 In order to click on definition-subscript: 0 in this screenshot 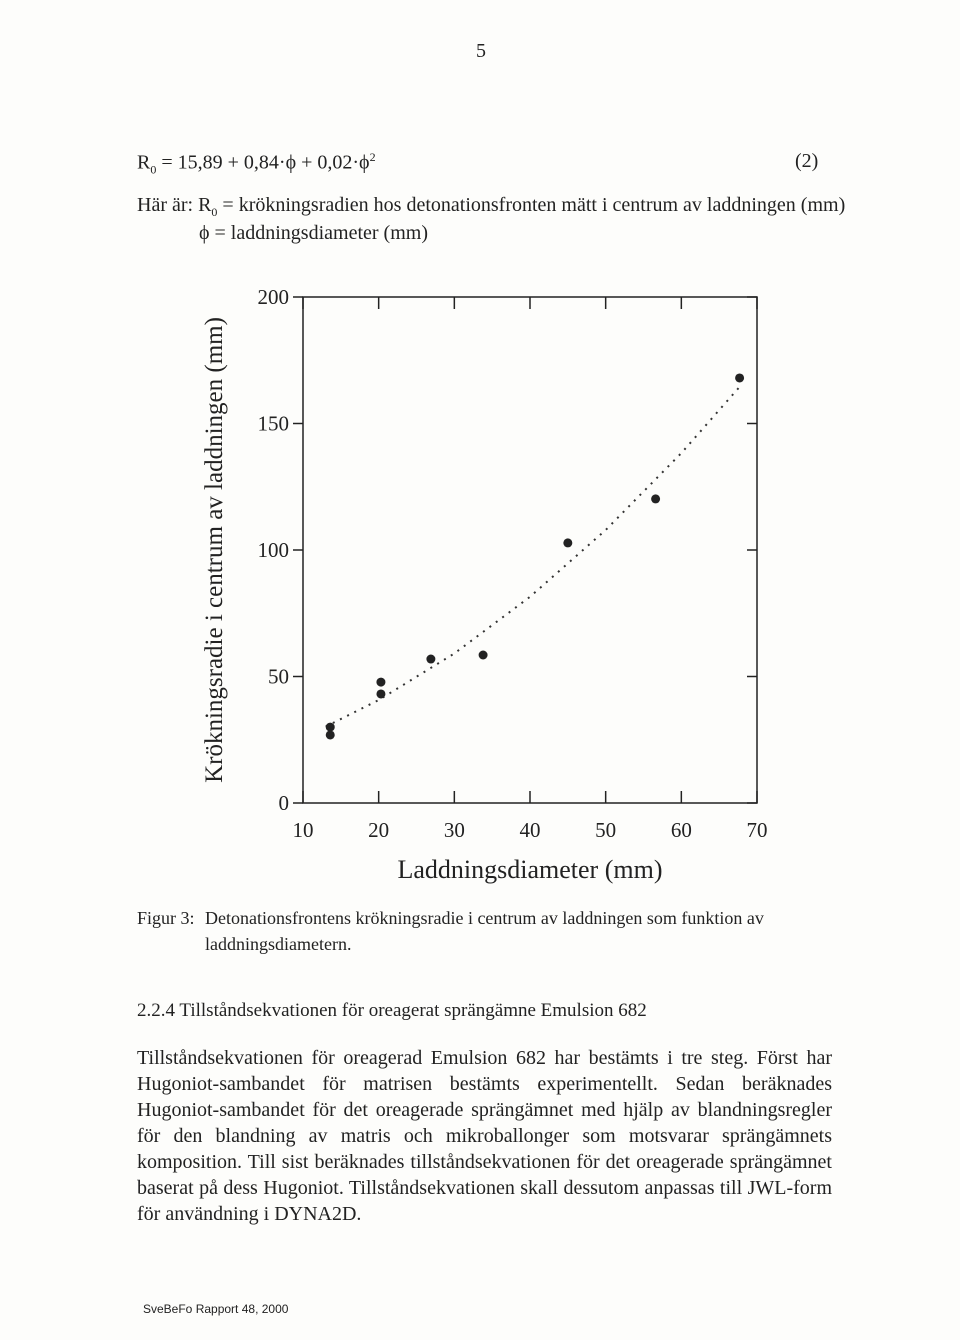, I will do `click(214, 212)`.